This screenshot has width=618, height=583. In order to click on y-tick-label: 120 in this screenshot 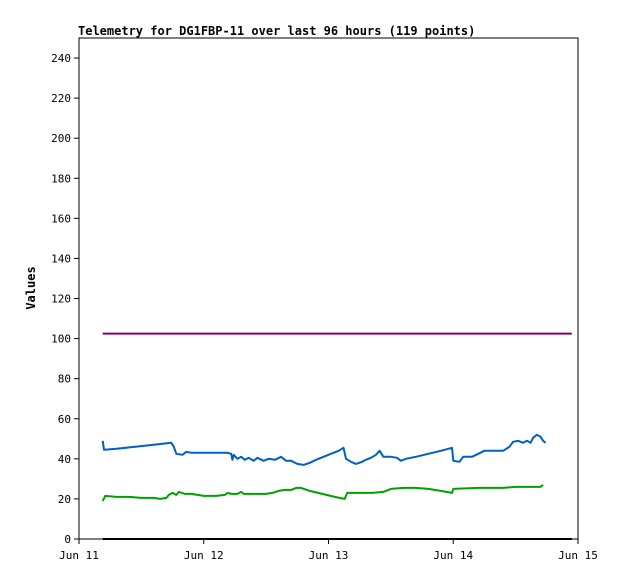, I will do `click(61, 299)`.